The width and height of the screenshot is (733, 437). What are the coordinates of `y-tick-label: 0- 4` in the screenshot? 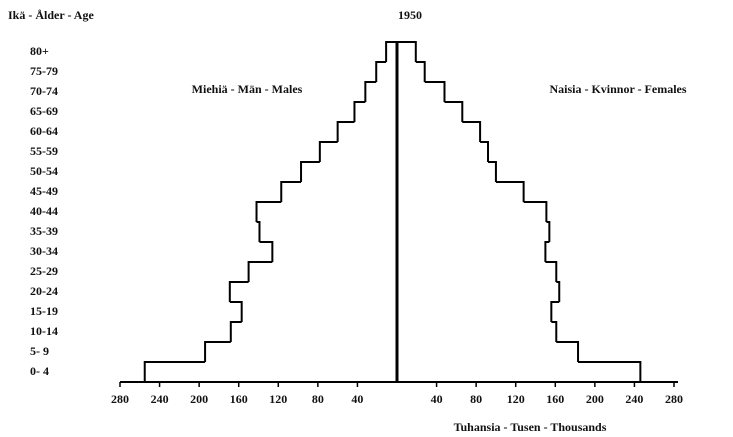 It's located at (39, 371).